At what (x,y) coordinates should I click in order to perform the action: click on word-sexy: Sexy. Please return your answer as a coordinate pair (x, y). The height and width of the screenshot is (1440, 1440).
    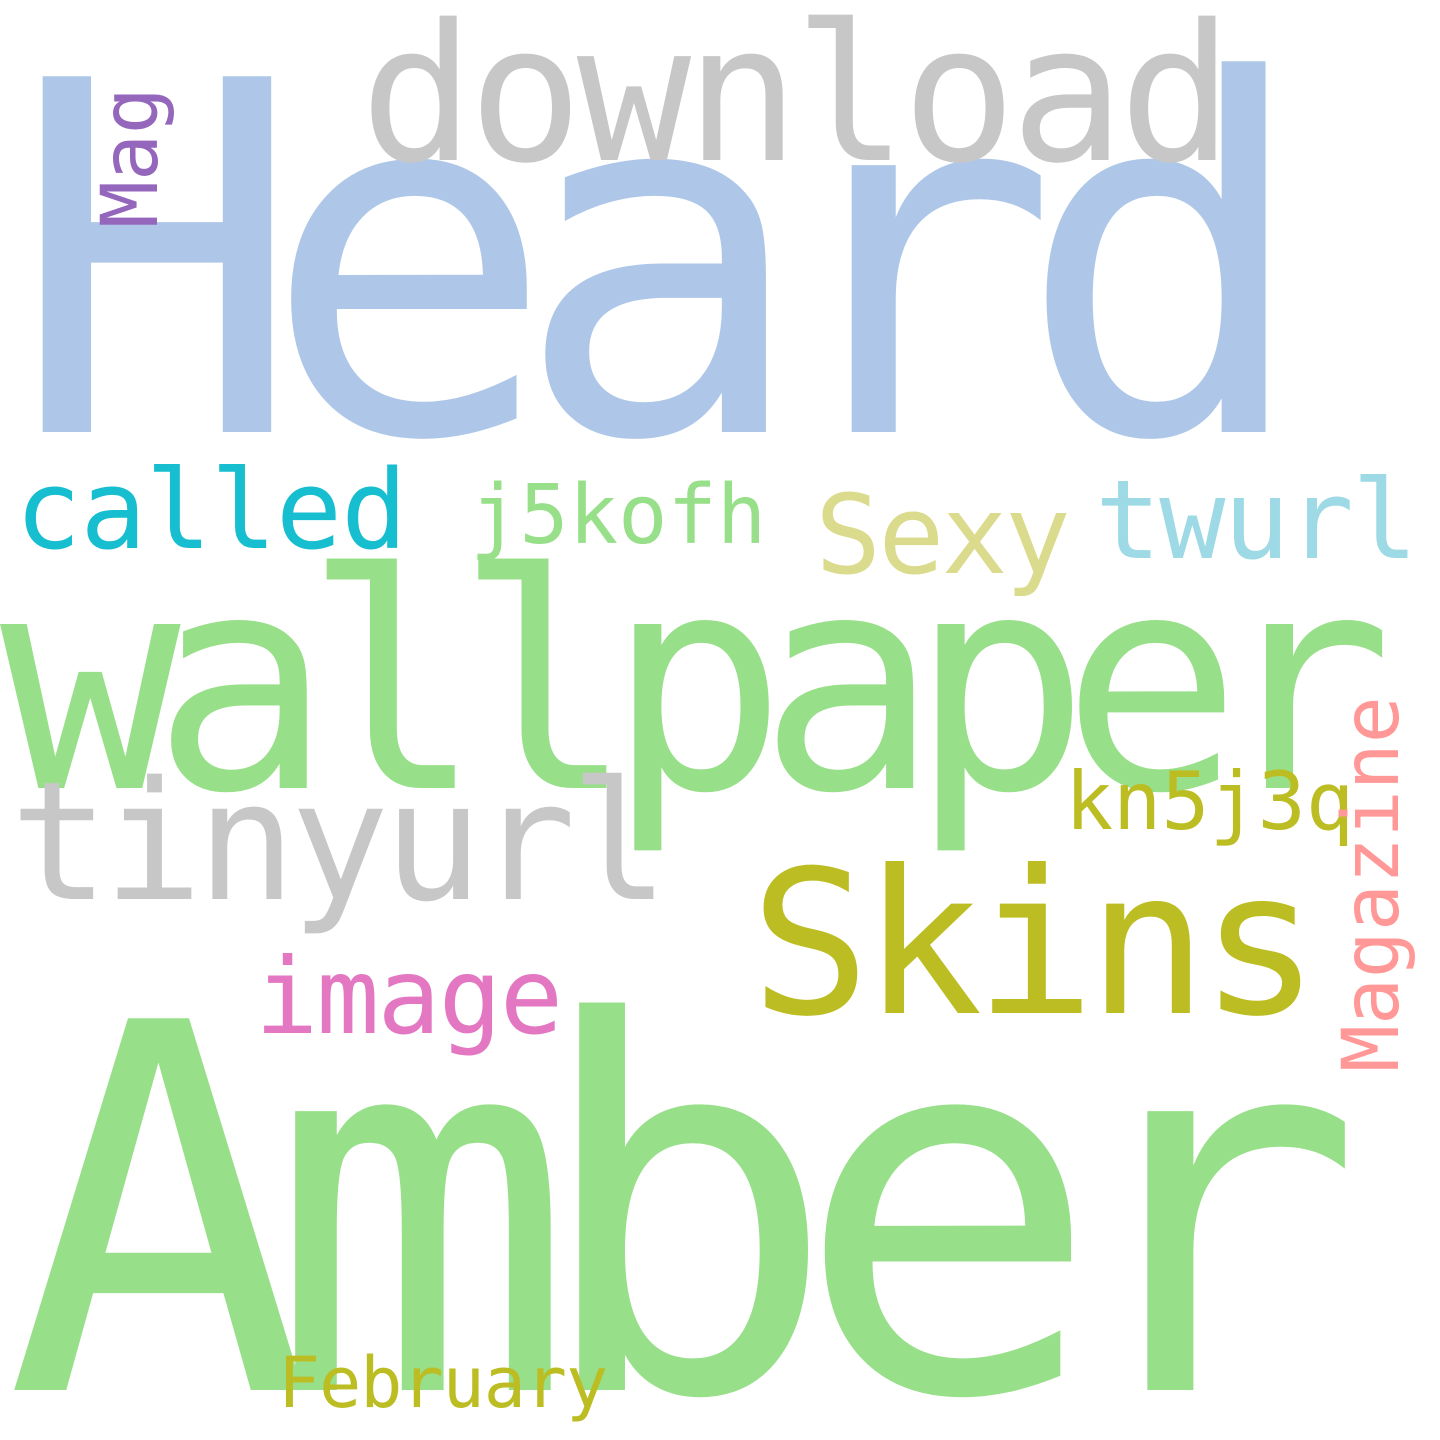
    Looking at the image, I should click on (941, 535).